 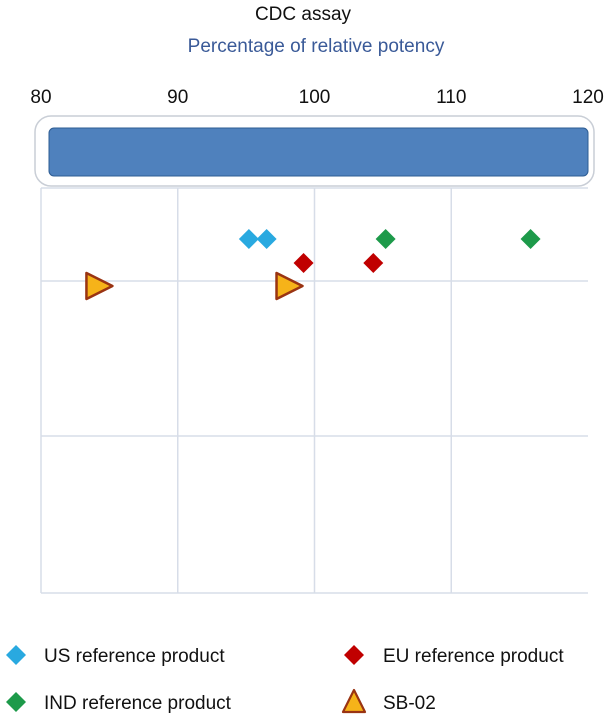 What do you see at coordinates (473, 656) in the screenshot?
I see `legend-label-eu-reference-product: EU reference product` at bounding box center [473, 656].